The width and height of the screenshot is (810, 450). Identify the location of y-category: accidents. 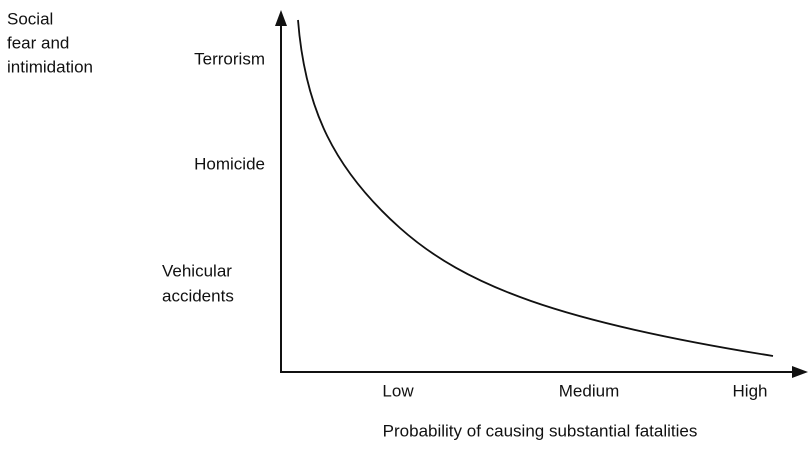
(198, 295).